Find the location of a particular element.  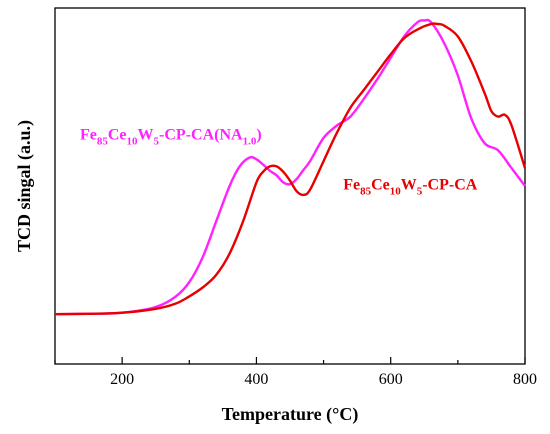

series-label-part: 1.0 is located at coordinates (250, 142).